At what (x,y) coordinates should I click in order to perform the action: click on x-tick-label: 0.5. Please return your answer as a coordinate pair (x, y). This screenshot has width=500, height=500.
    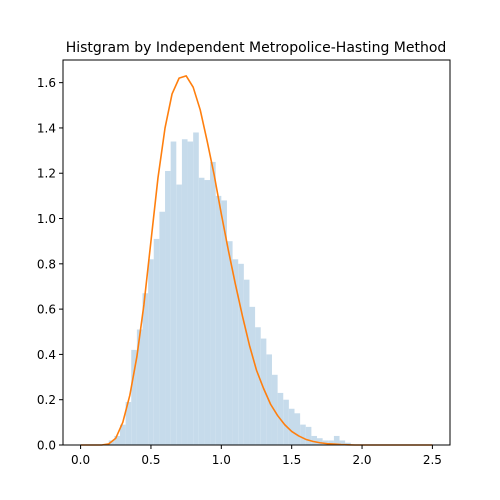
    Looking at the image, I should click on (150, 460).